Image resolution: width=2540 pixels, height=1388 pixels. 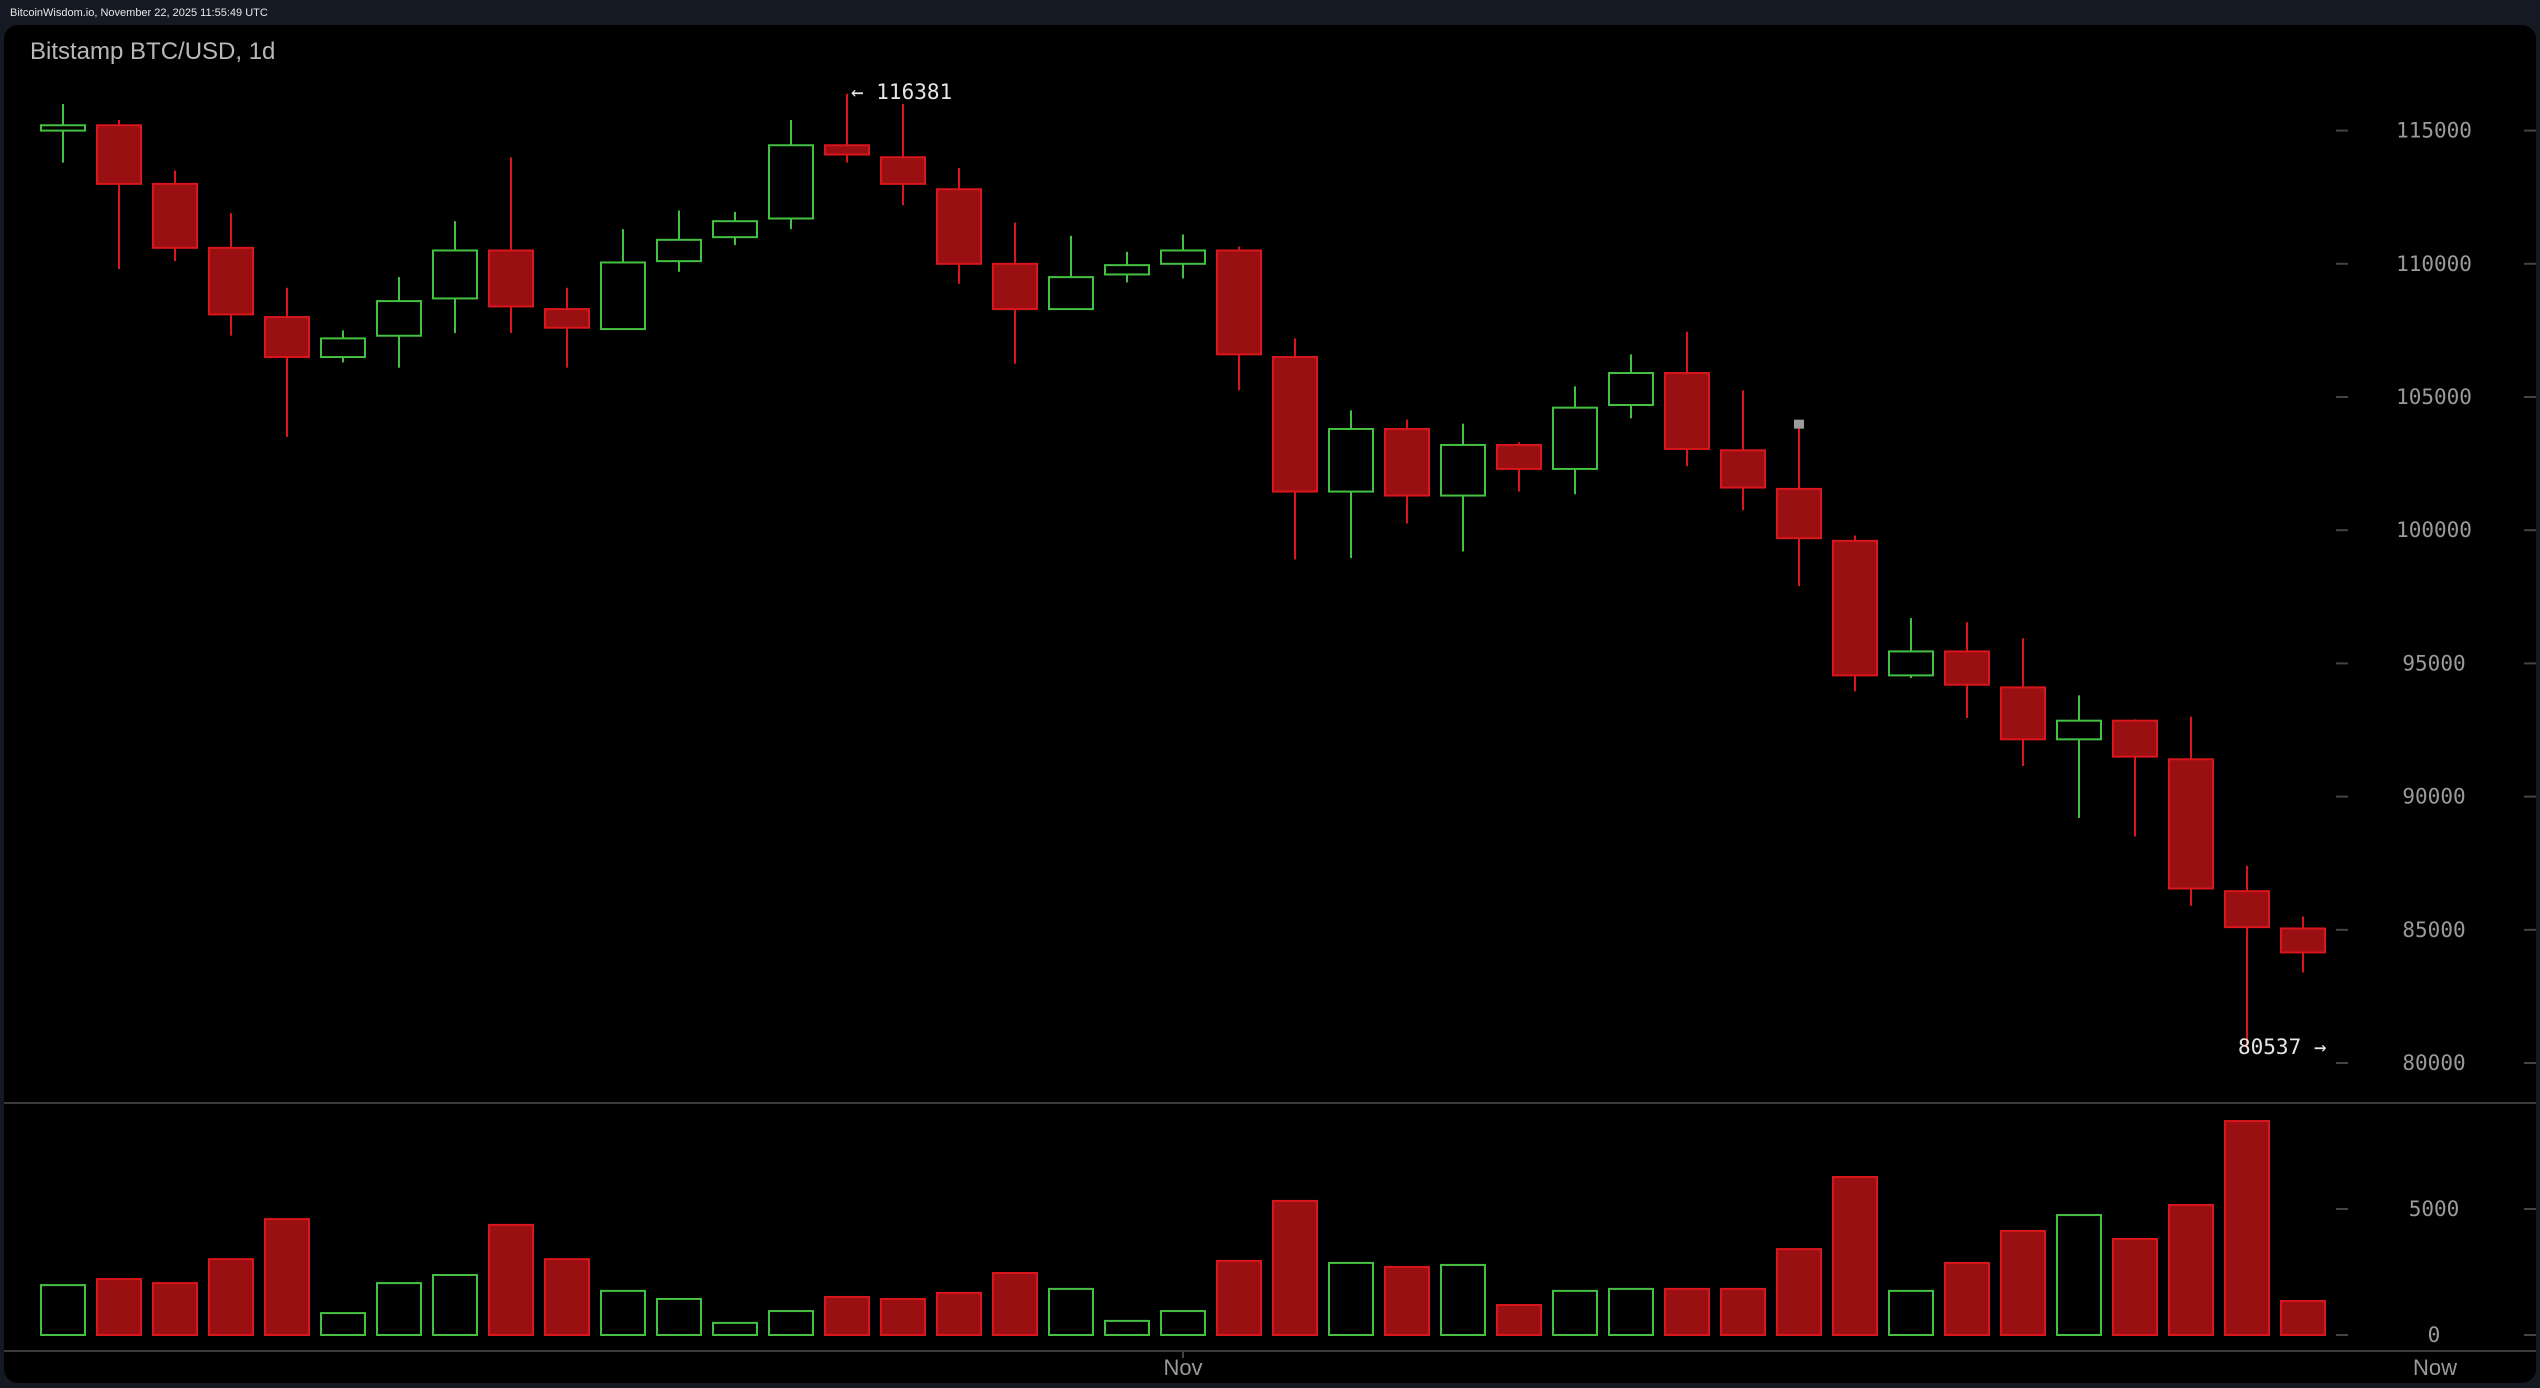 I want to click on y-tick-label: 115000, so click(x=2434, y=131).